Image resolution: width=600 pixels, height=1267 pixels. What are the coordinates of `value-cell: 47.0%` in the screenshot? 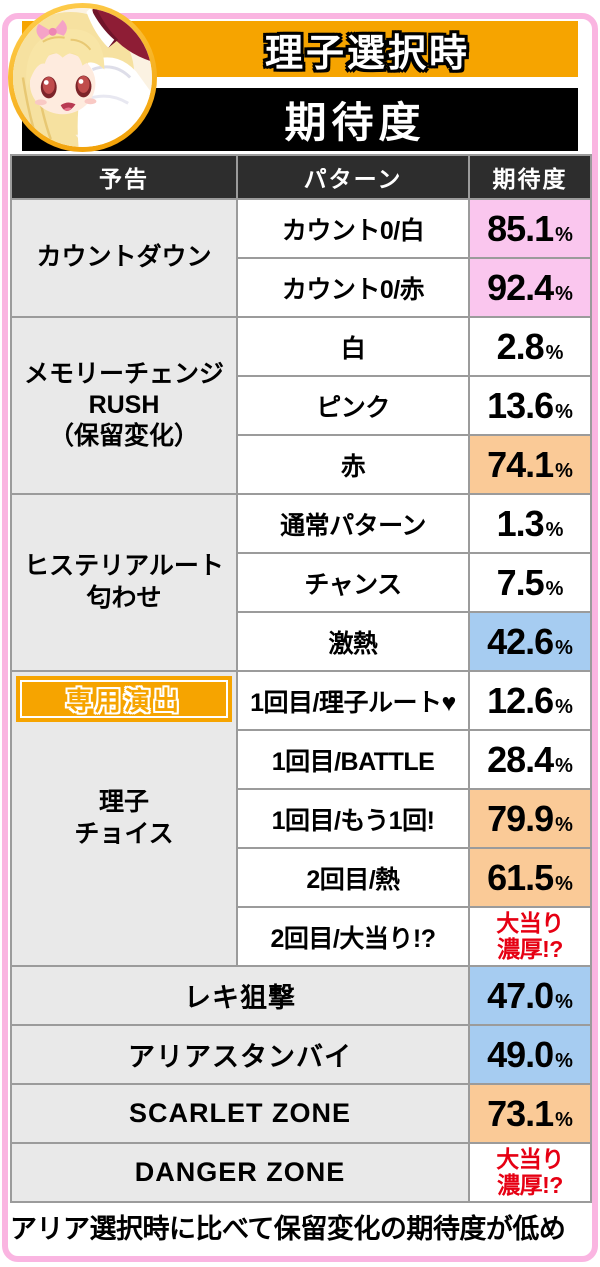 It's located at (530, 995).